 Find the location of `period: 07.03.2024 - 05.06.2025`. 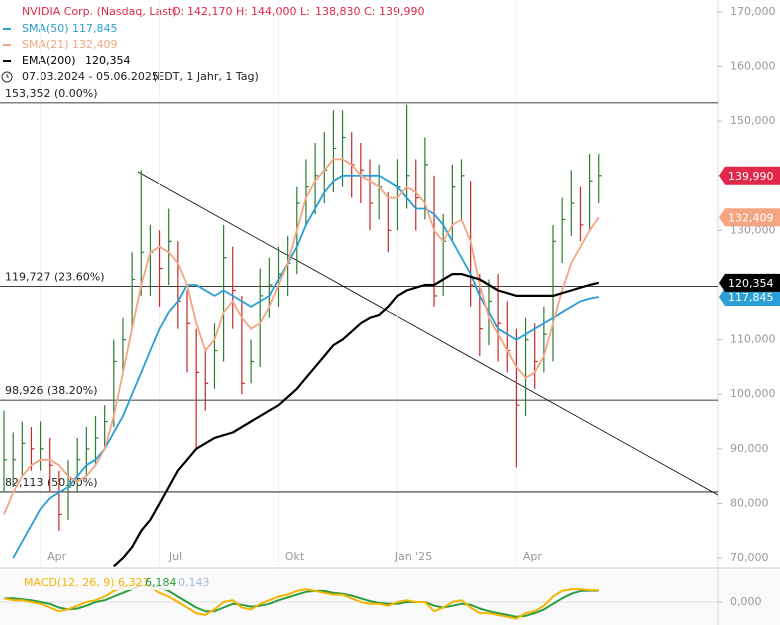

period: 07.03.2024 - 05.06.2025 is located at coordinates (90, 76).